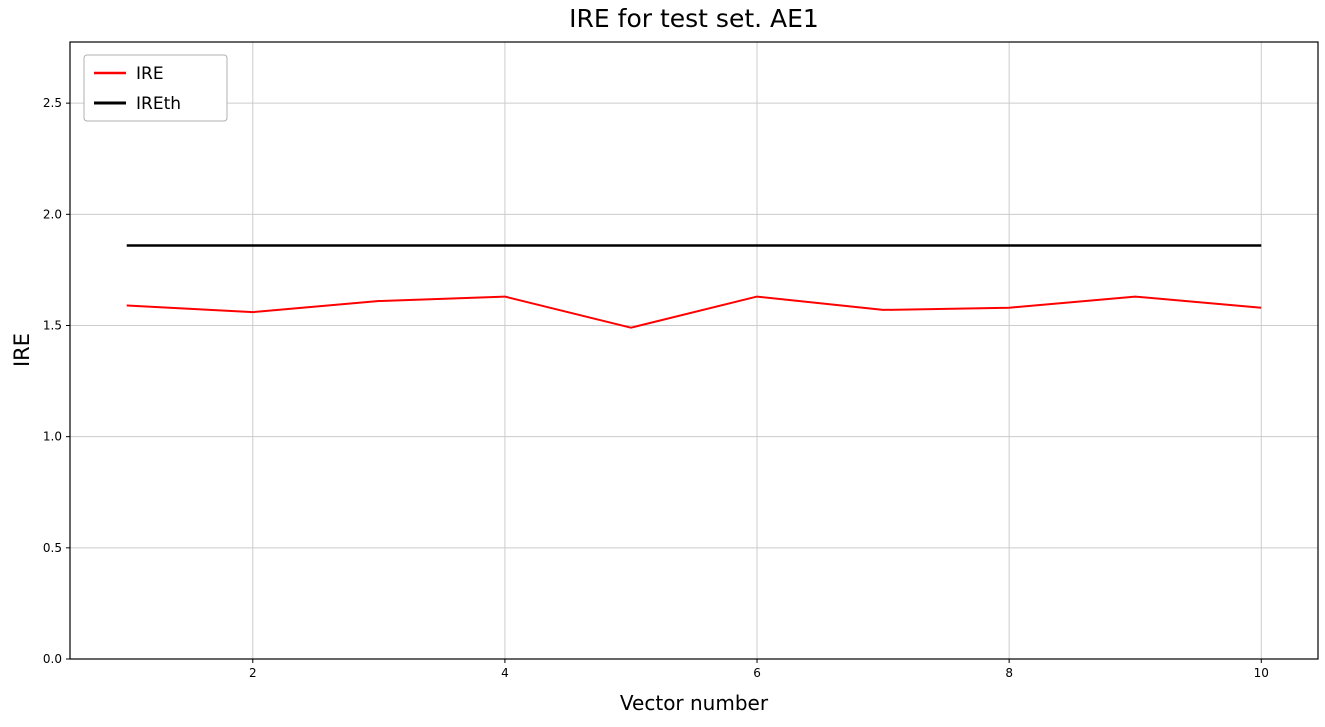 The image size is (1325, 727). What do you see at coordinates (52, 103) in the screenshot?
I see `y-tick-label: 2.5` at bounding box center [52, 103].